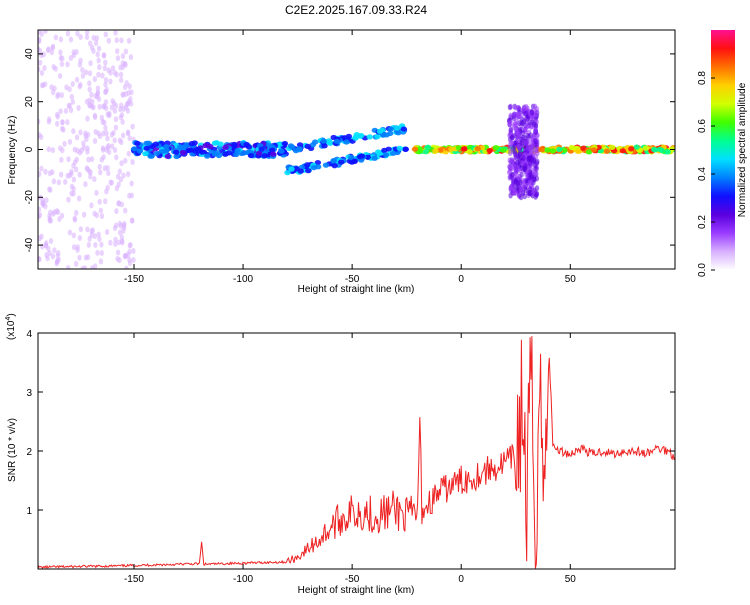  What do you see at coordinates (134, 279) in the screenshot?
I see `spectrogram-xtick-label: -150` at bounding box center [134, 279].